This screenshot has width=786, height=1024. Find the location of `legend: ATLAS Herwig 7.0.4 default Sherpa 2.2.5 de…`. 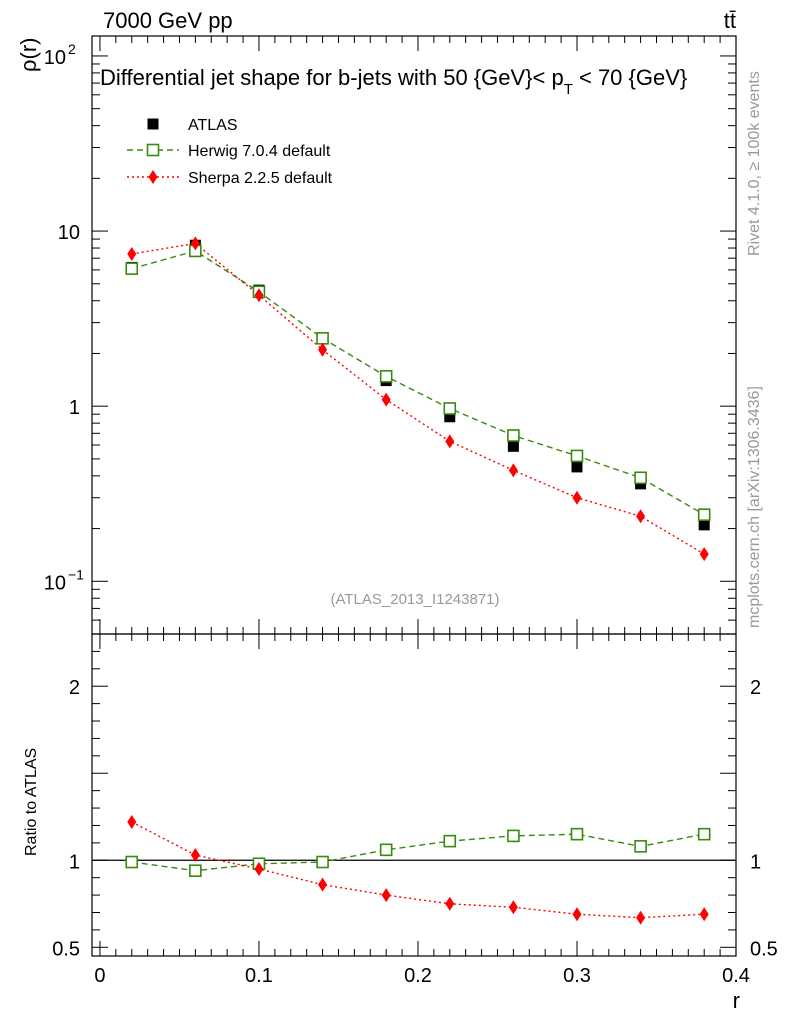

legend: ATLAS Herwig 7.0.4 default Sherpa 2.2.5 de… is located at coordinates (230, 152).